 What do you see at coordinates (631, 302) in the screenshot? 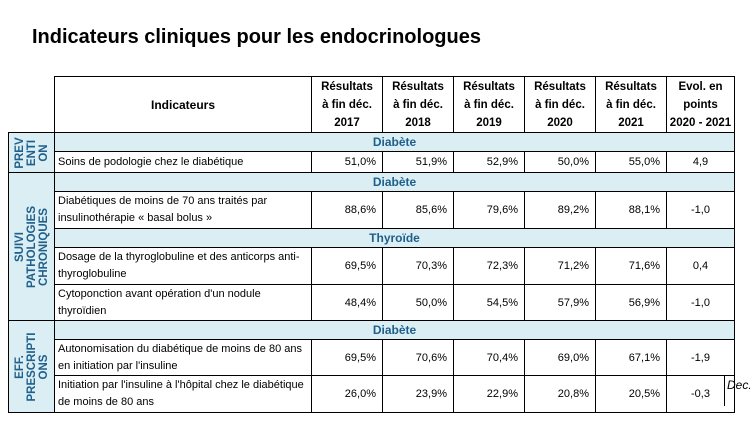
I see `cell-2021: 56,9%` at bounding box center [631, 302].